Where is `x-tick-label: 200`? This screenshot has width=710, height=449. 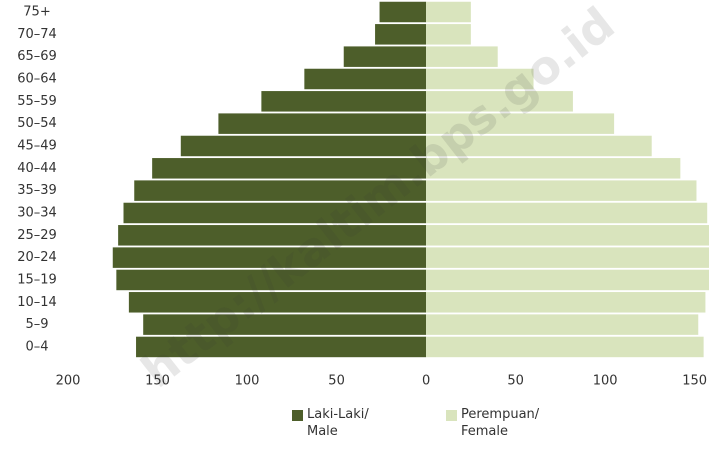
x-tick-label: 200 is located at coordinates (68, 381).